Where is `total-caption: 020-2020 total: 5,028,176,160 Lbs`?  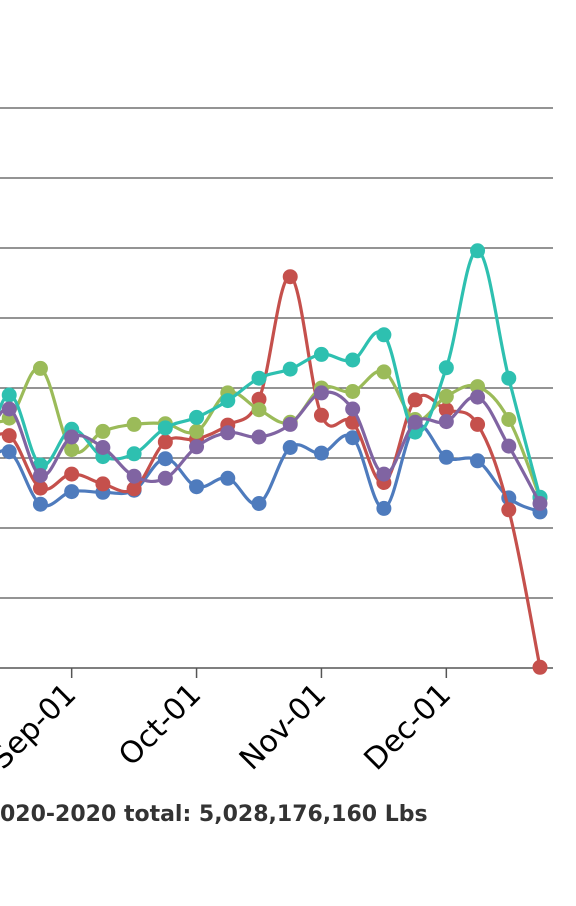 total-caption: 020-2020 total: 5,028,176,160 Lbs is located at coordinates (214, 814).